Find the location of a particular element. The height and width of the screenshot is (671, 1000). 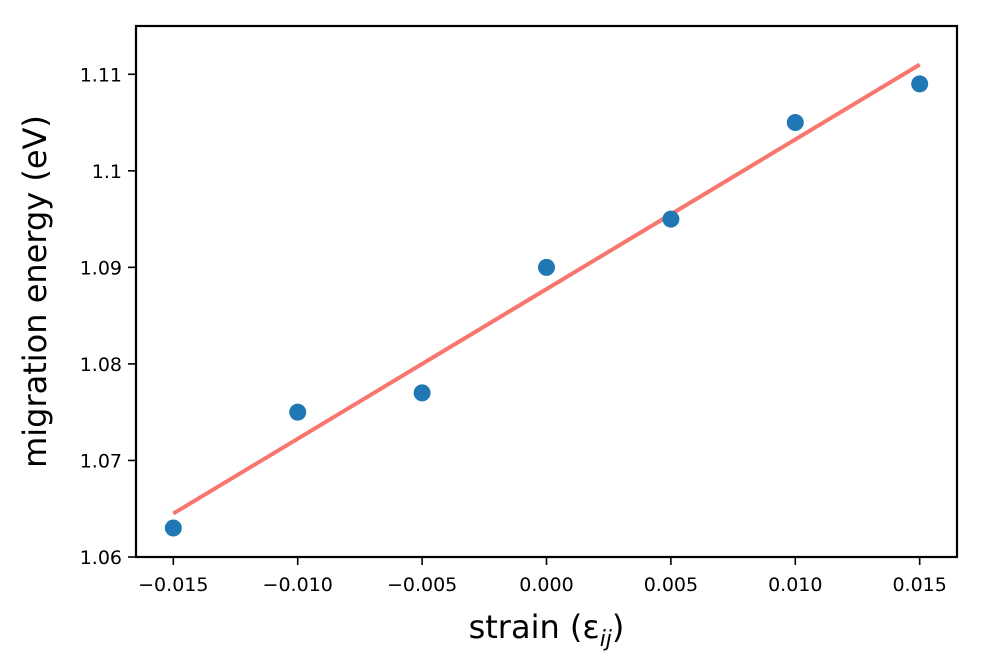

x-tick-label: −0.010 is located at coordinates (298, 585).